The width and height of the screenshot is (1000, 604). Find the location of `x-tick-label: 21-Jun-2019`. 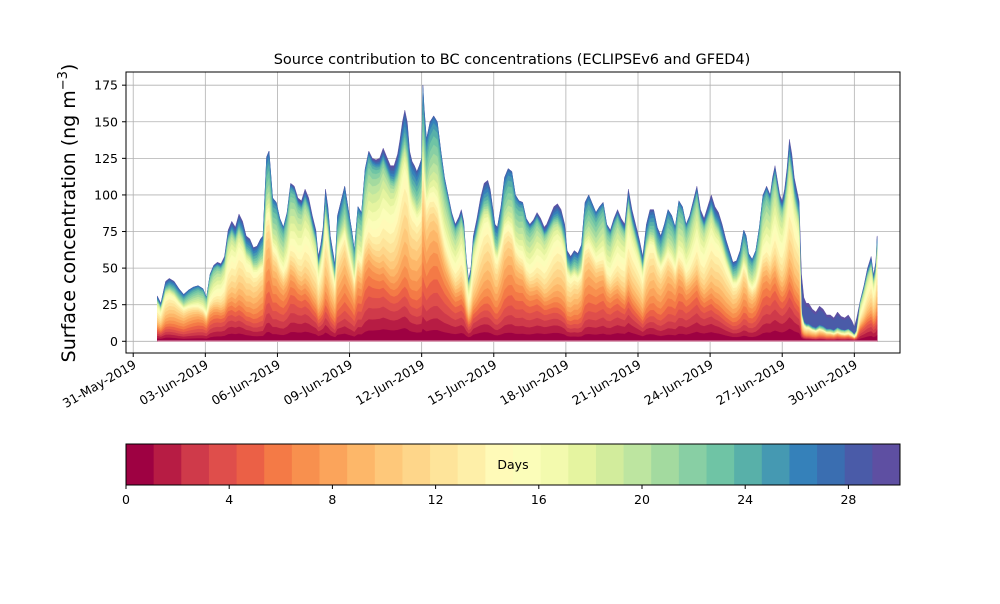

x-tick-label: 21-Jun-2019 is located at coordinates (606, 382).